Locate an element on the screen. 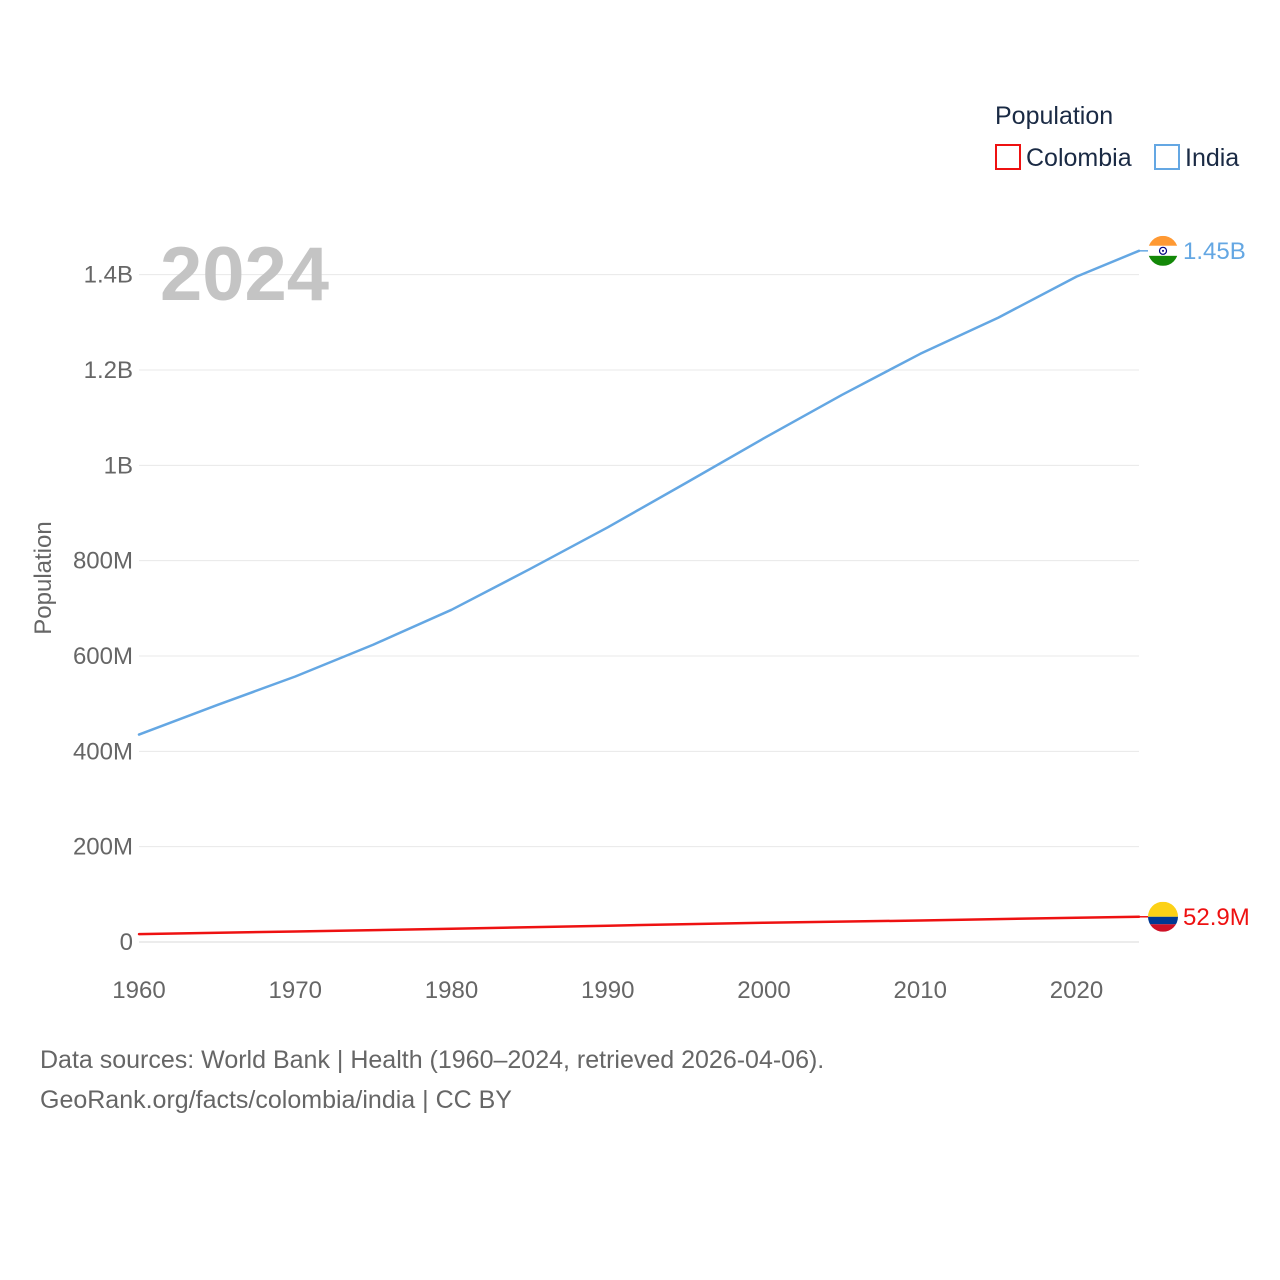 This screenshot has width=1280, height=1280. x-axis-ticks: 1960 1970 1980 1990 2000 2010 2020 is located at coordinates (607, 990).